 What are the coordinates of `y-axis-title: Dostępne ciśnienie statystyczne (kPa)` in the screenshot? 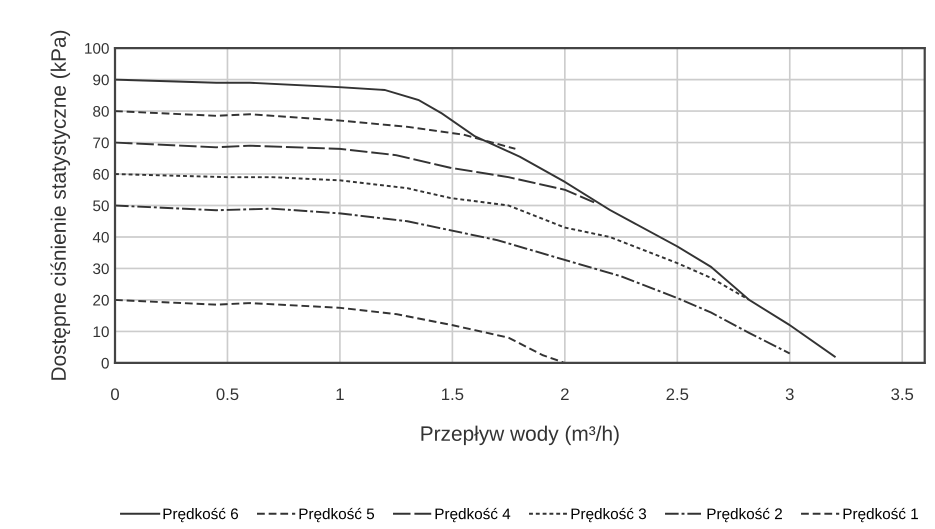 It's located at (60, 205).